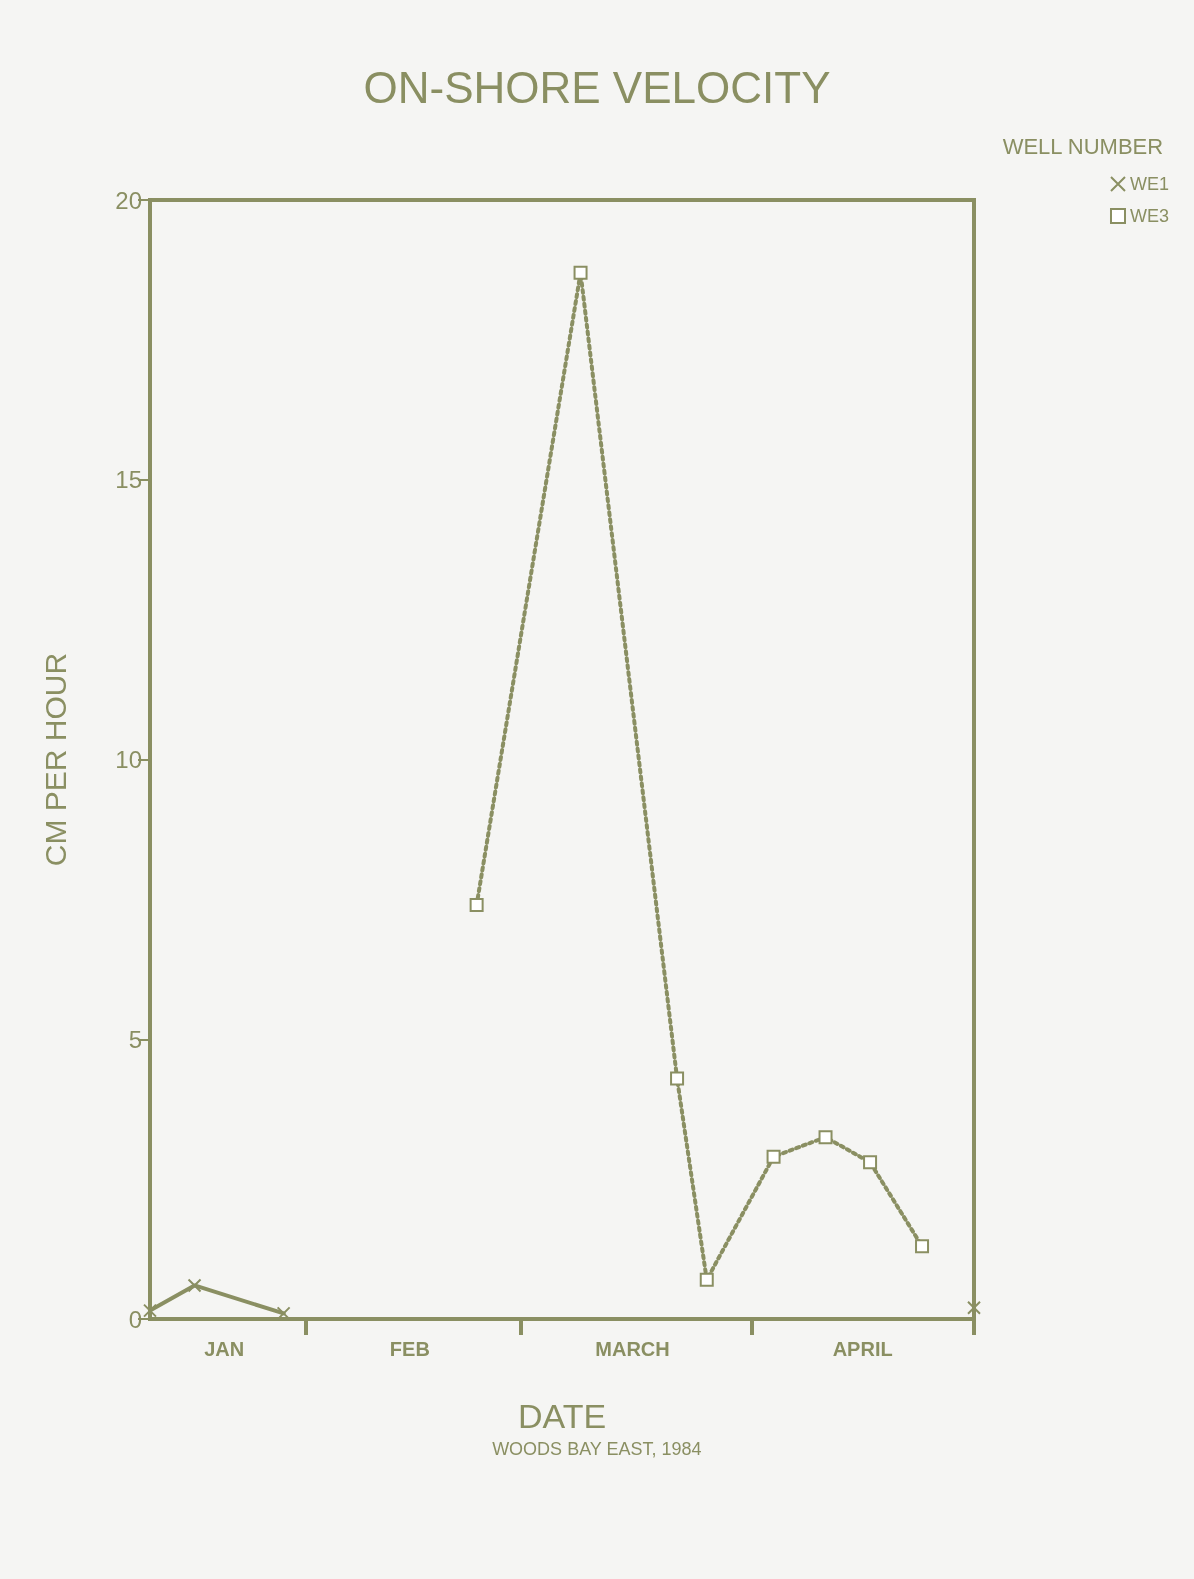 Image resolution: width=1194 pixels, height=1579 pixels. I want to click on y-tick-label: 20, so click(128, 200).